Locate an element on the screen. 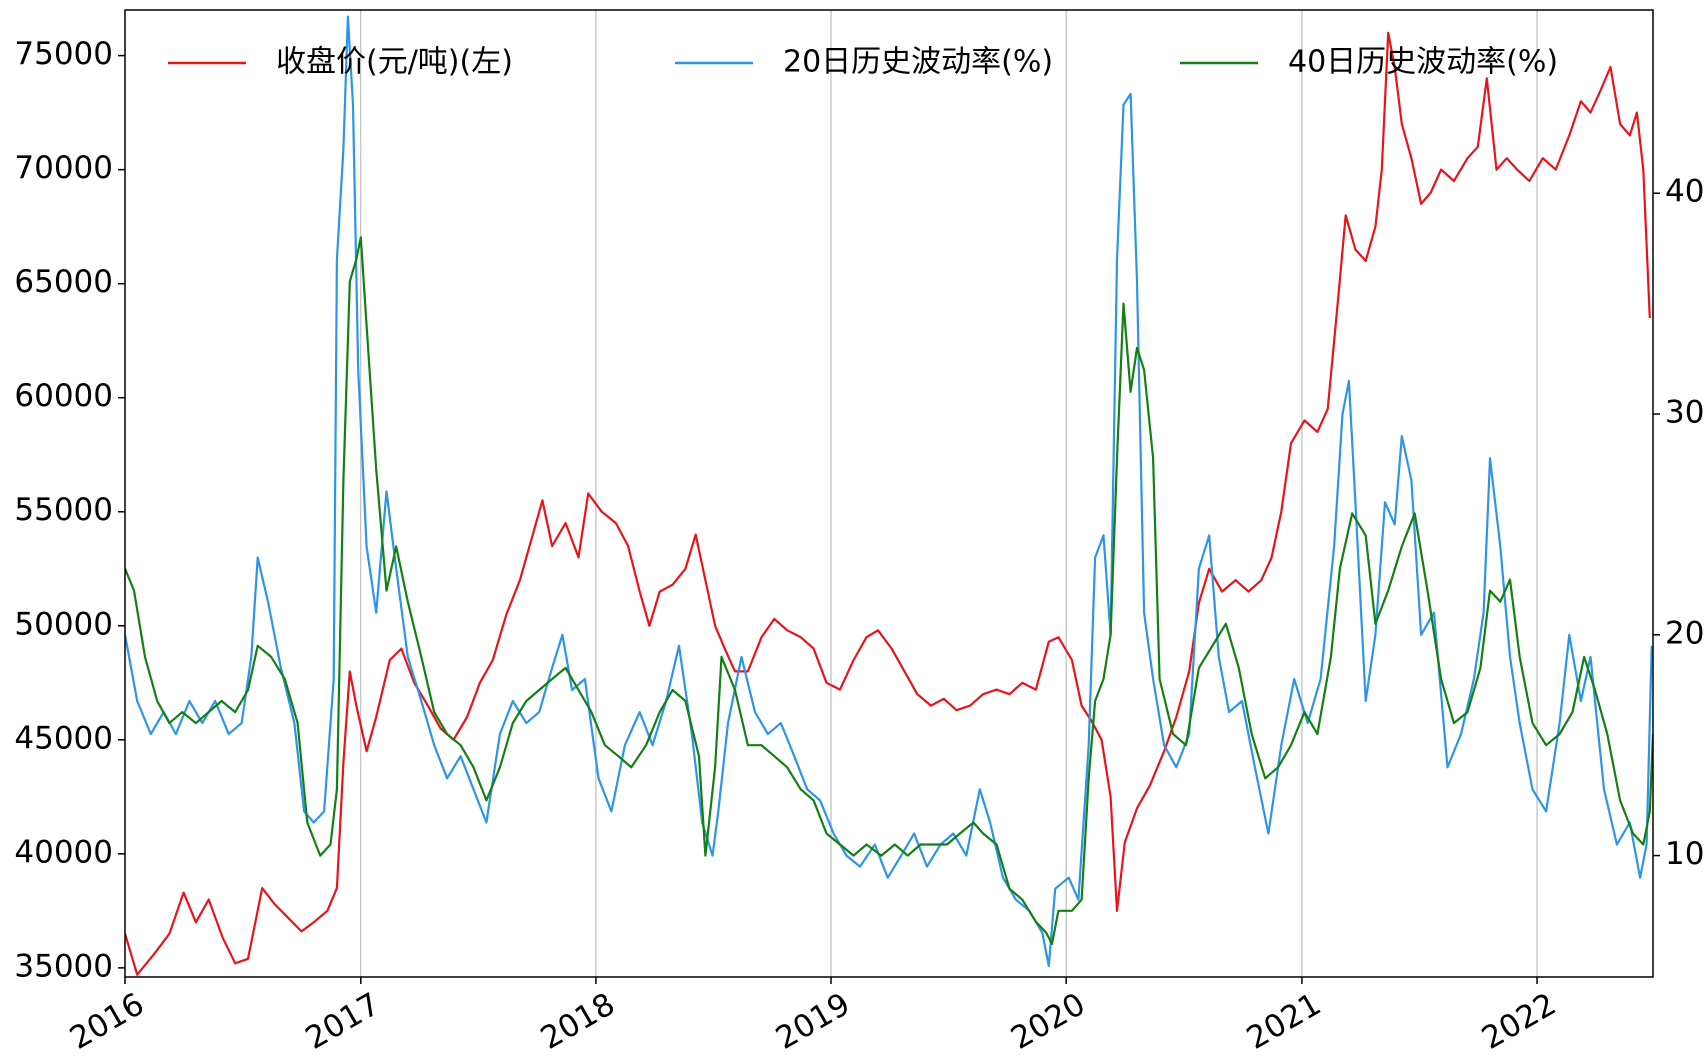  x-tick-label: 2019 is located at coordinates (813, 1021).